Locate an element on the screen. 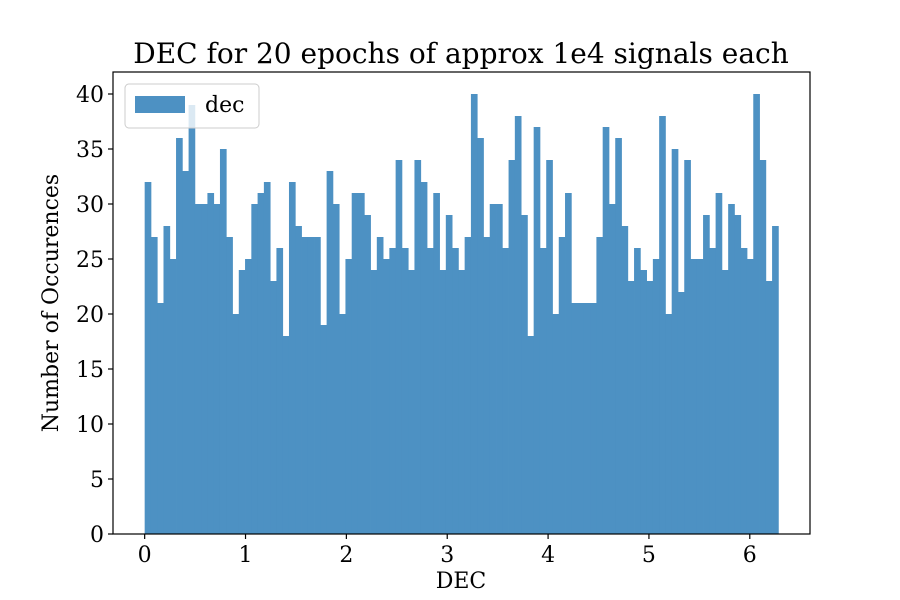 The image size is (900, 600). legend-box is located at coordinates (192, 106).